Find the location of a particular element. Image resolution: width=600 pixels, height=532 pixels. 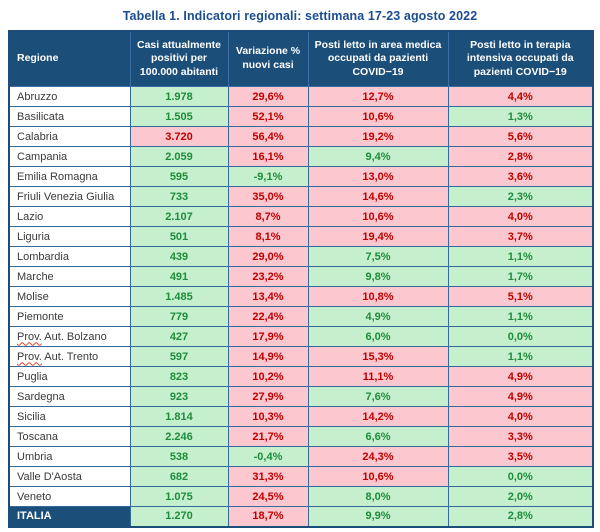

region-name: Prov. Aut. Trento is located at coordinates (69, 356).